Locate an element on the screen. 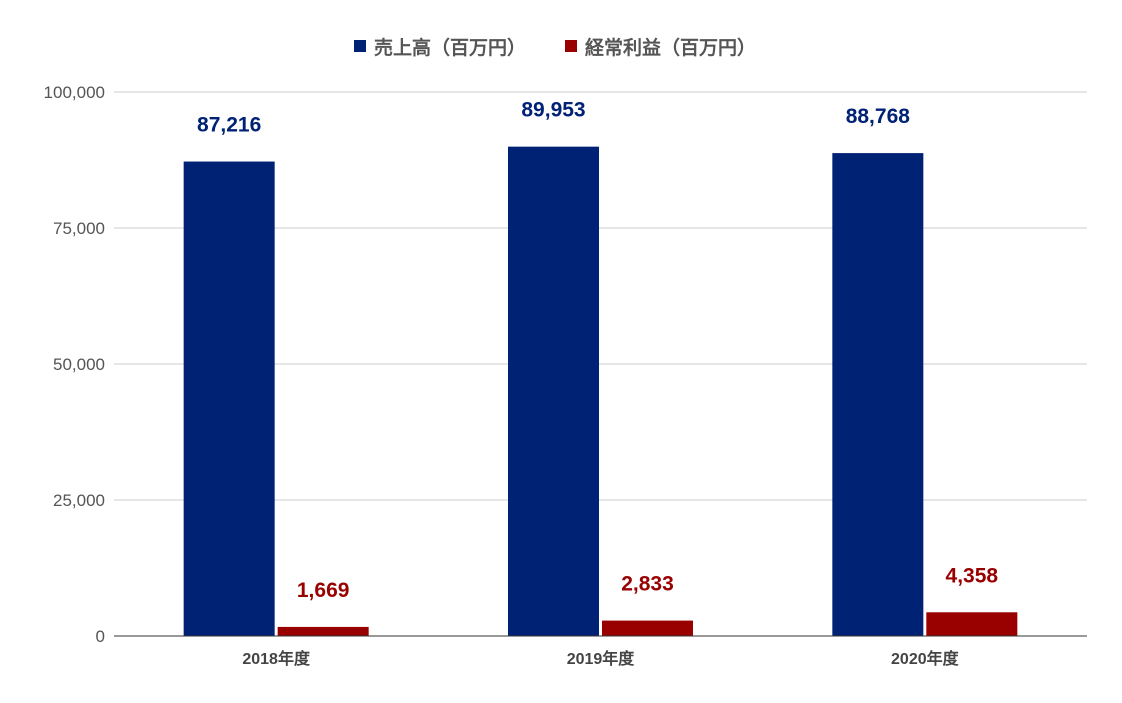  data-label: 1,669 is located at coordinates (323, 590).